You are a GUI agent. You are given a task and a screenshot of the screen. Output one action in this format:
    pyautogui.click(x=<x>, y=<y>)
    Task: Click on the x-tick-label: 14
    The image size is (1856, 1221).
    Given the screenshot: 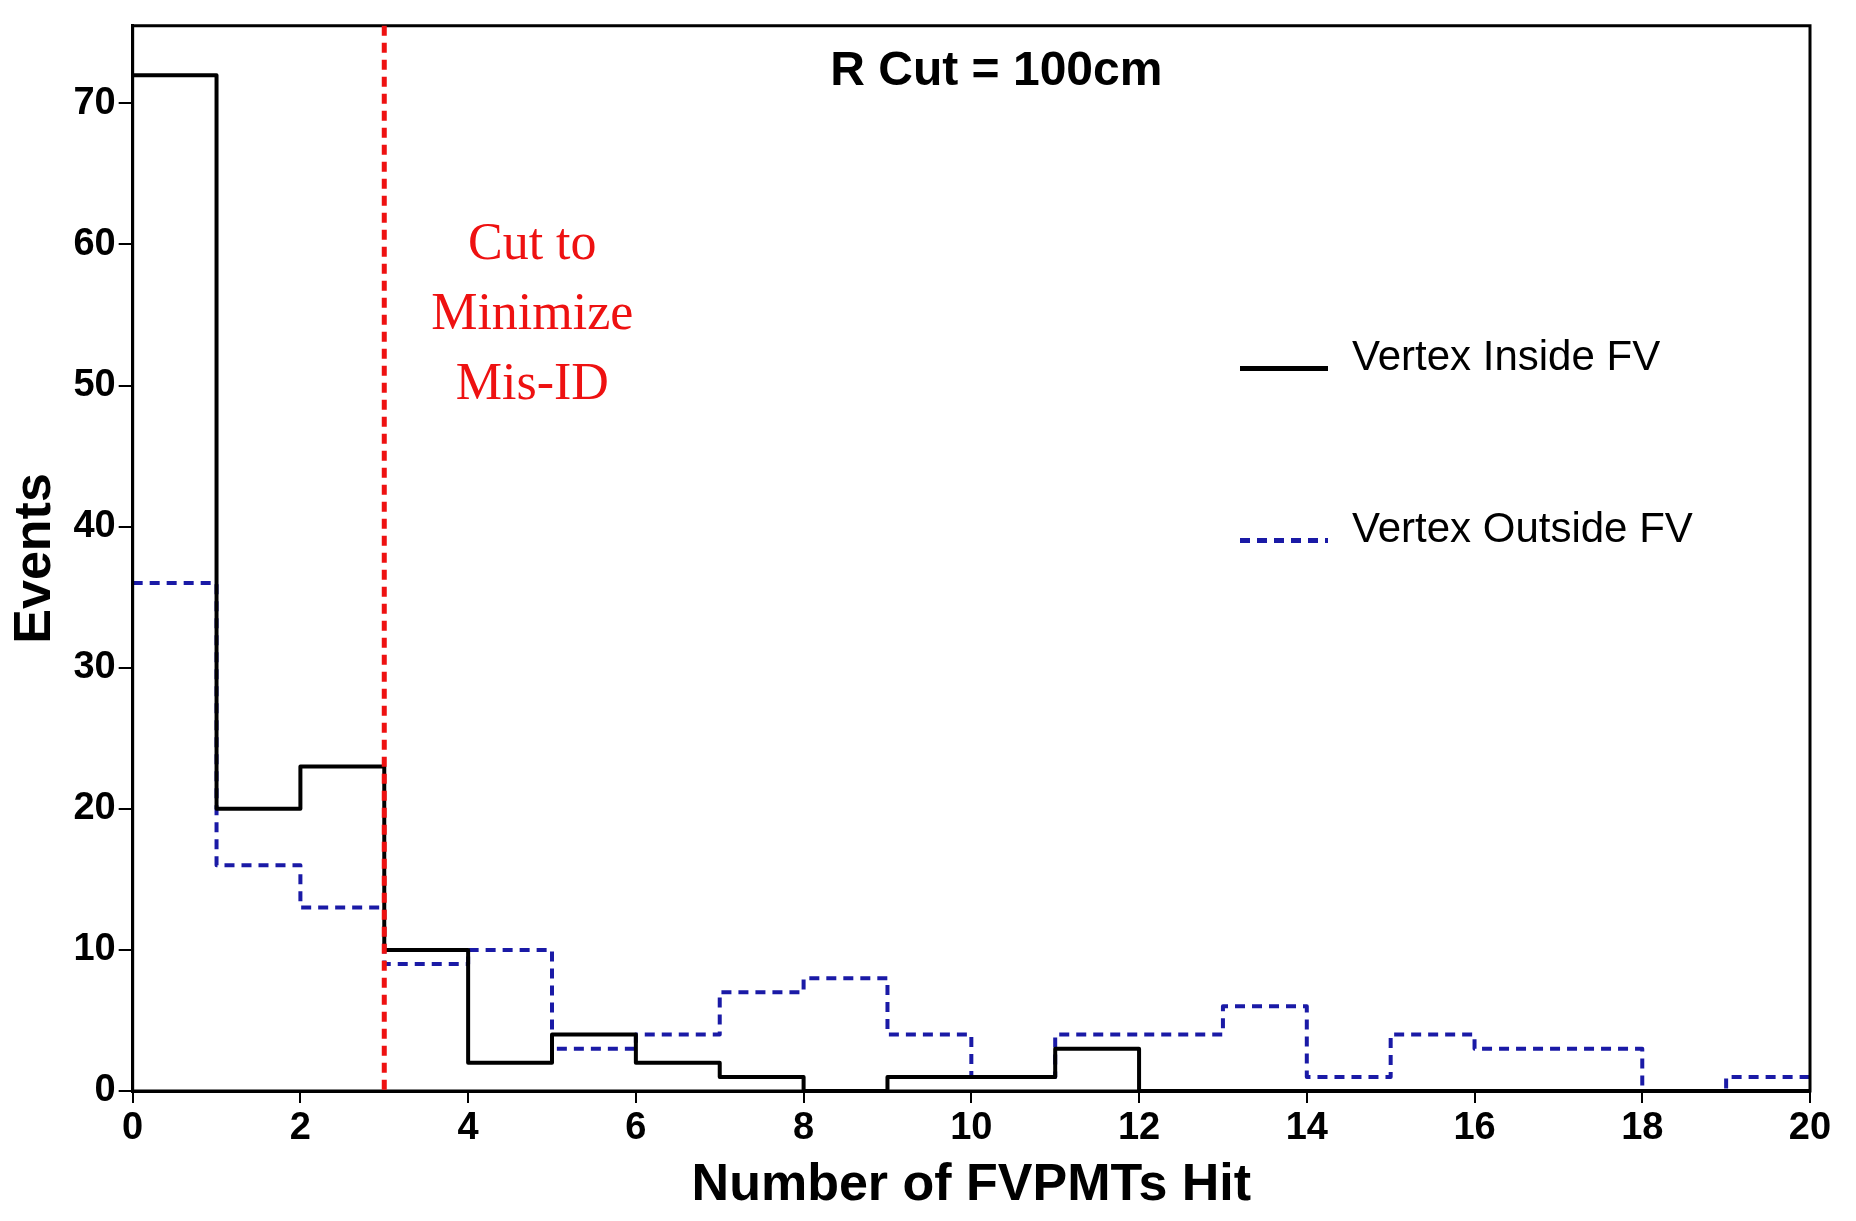 What is the action you would take?
    pyautogui.click(x=1306, y=1126)
    